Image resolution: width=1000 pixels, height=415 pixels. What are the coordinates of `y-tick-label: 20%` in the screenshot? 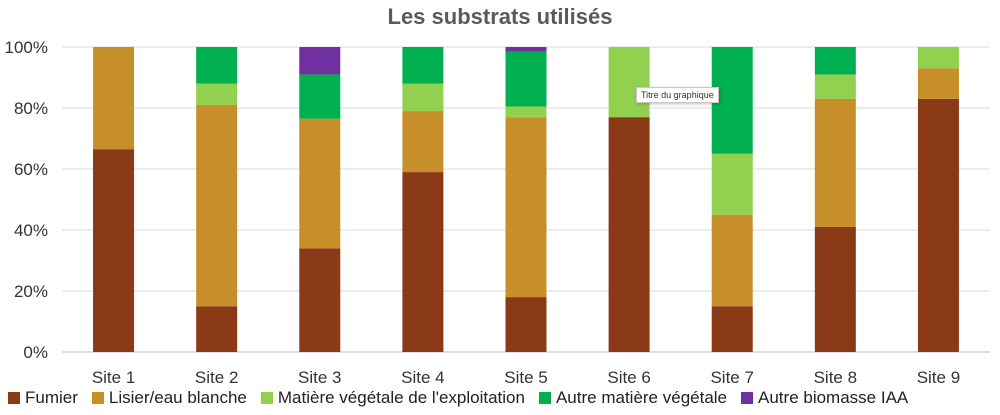 It's located at (31, 291).